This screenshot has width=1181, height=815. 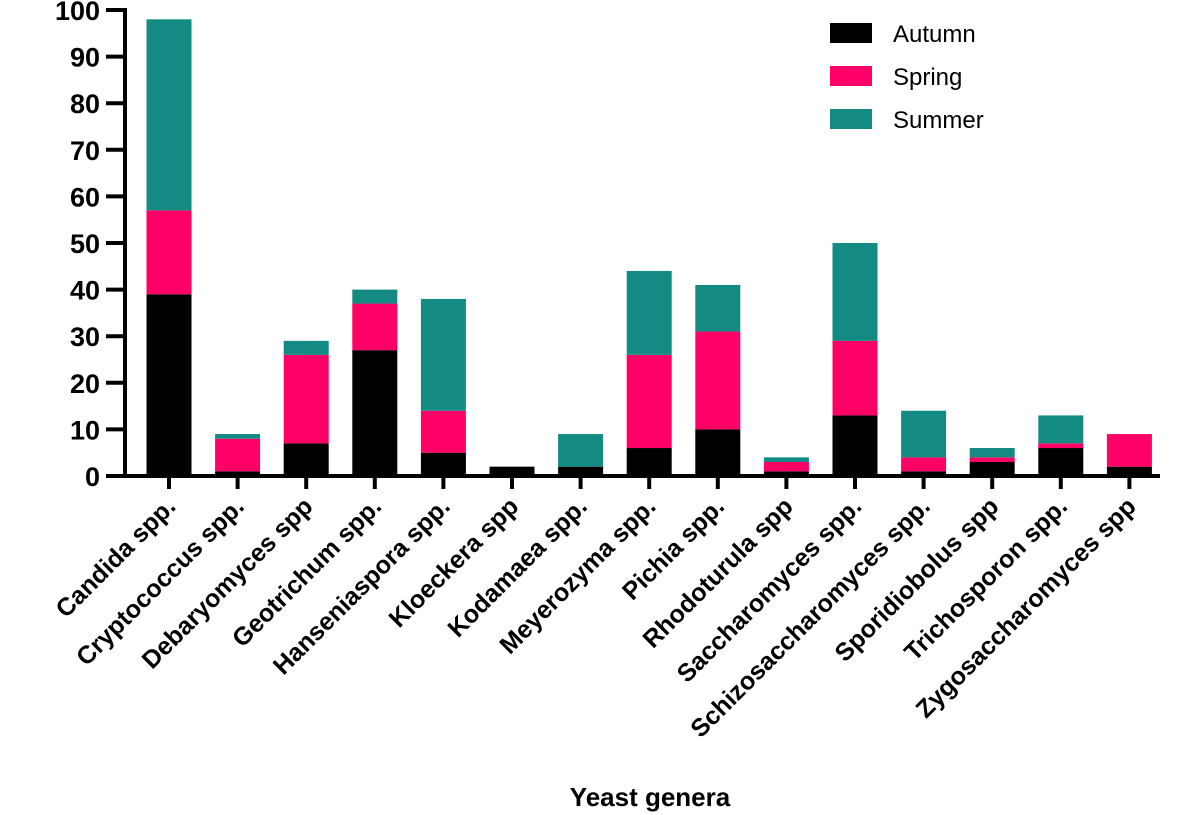 What do you see at coordinates (85, 244) in the screenshot?
I see `y-tick-label: 50` at bounding box center [85, 244].